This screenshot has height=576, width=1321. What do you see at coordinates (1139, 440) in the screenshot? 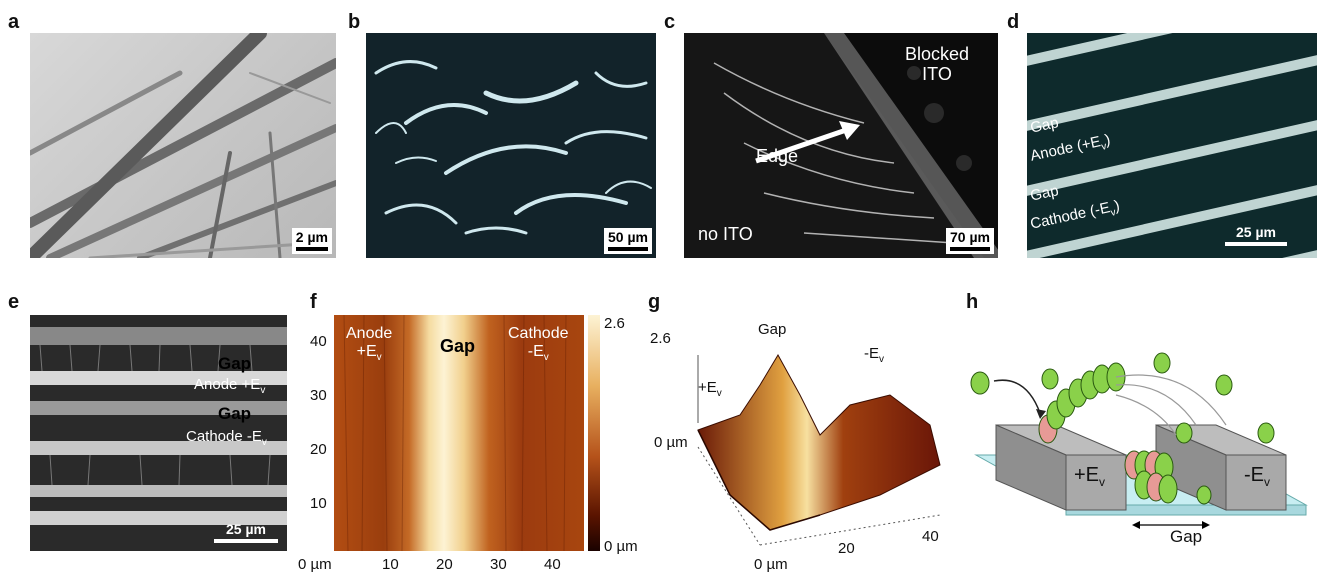
I see `device-schematic` at bounding box center [1139, 440].